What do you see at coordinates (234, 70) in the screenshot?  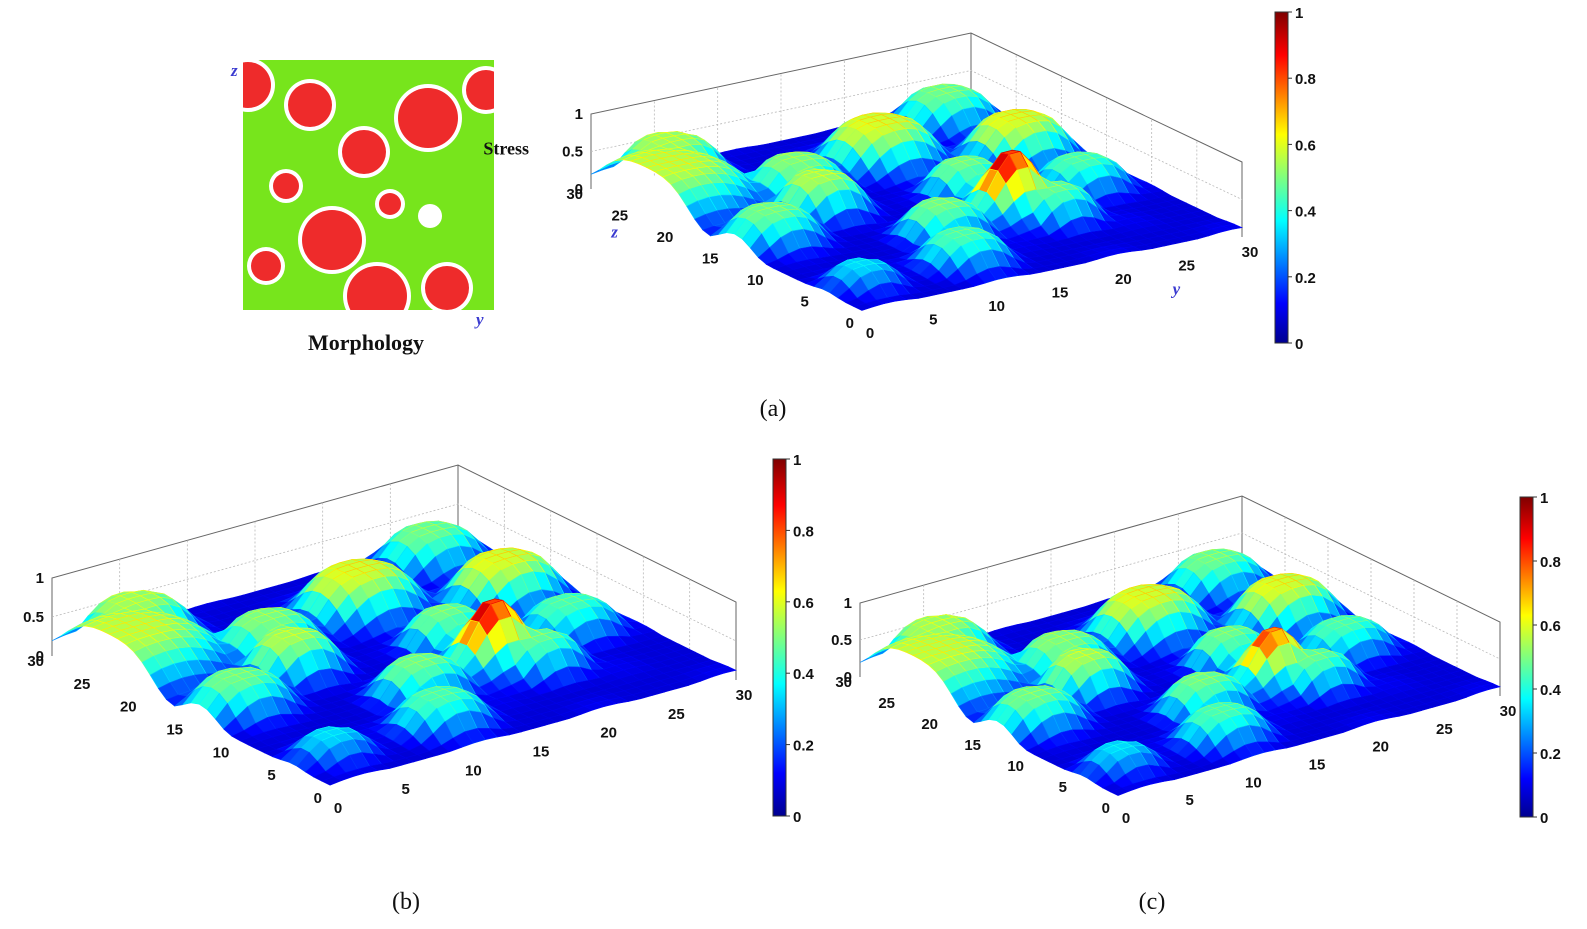 I see `morphology-axis-z: z` at bounding box center [234, 70].